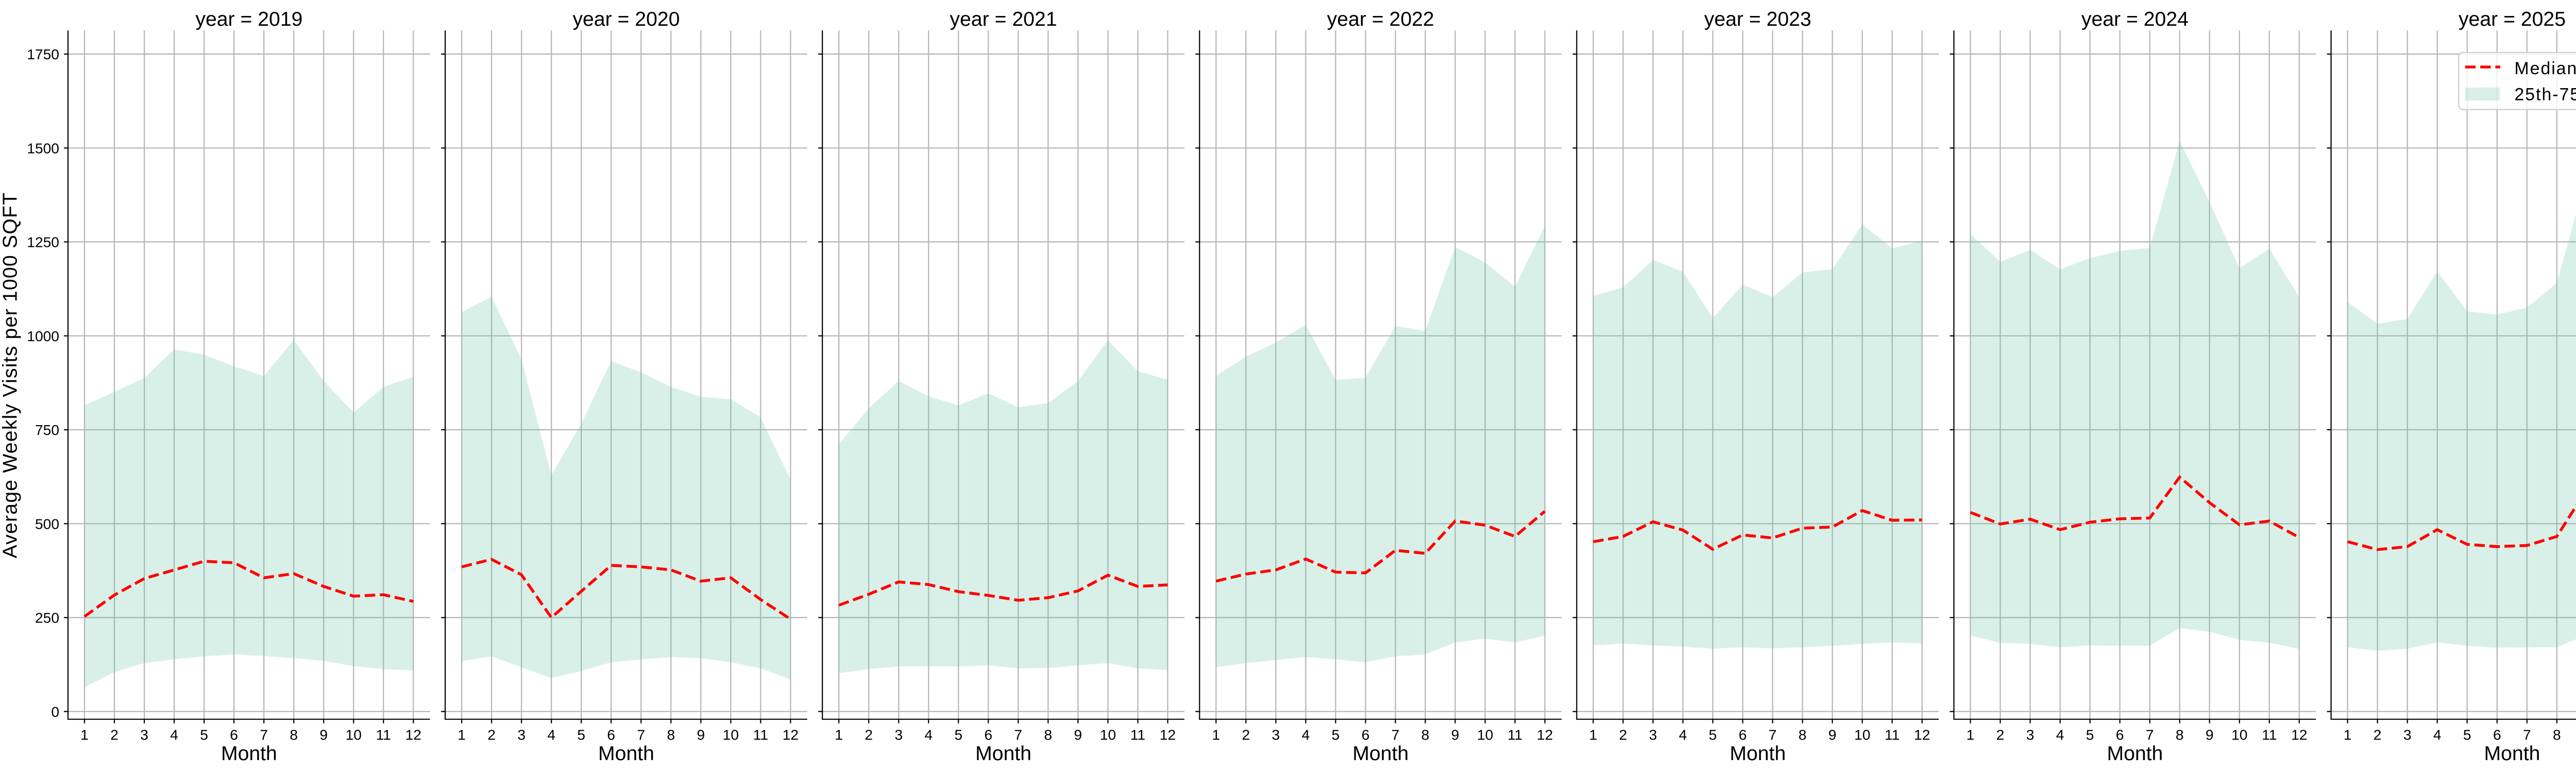 The width and height of the screenshot is (2576, 773). What do you see at coordinates (43, 54) in the screenshot?
I see `svg-text: 1750` at bounding box center [43, 54].